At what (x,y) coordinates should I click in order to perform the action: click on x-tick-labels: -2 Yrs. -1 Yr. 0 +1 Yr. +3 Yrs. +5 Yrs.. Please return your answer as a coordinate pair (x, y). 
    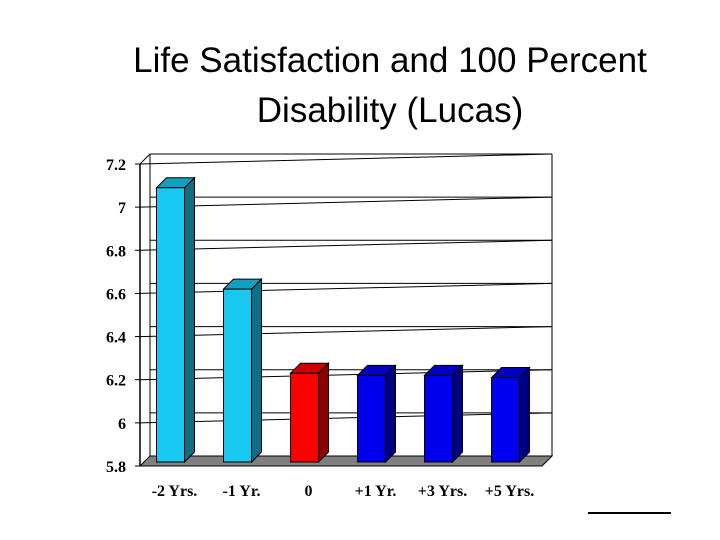
    Looking at the image, I should click on (343, 491).